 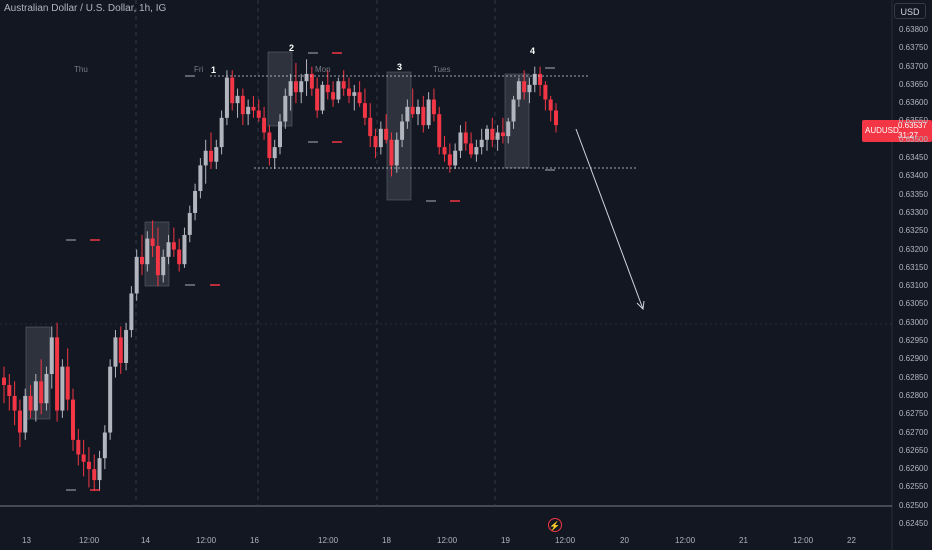 I want to click on annotation-4: 4, so click(x=533, y=51).